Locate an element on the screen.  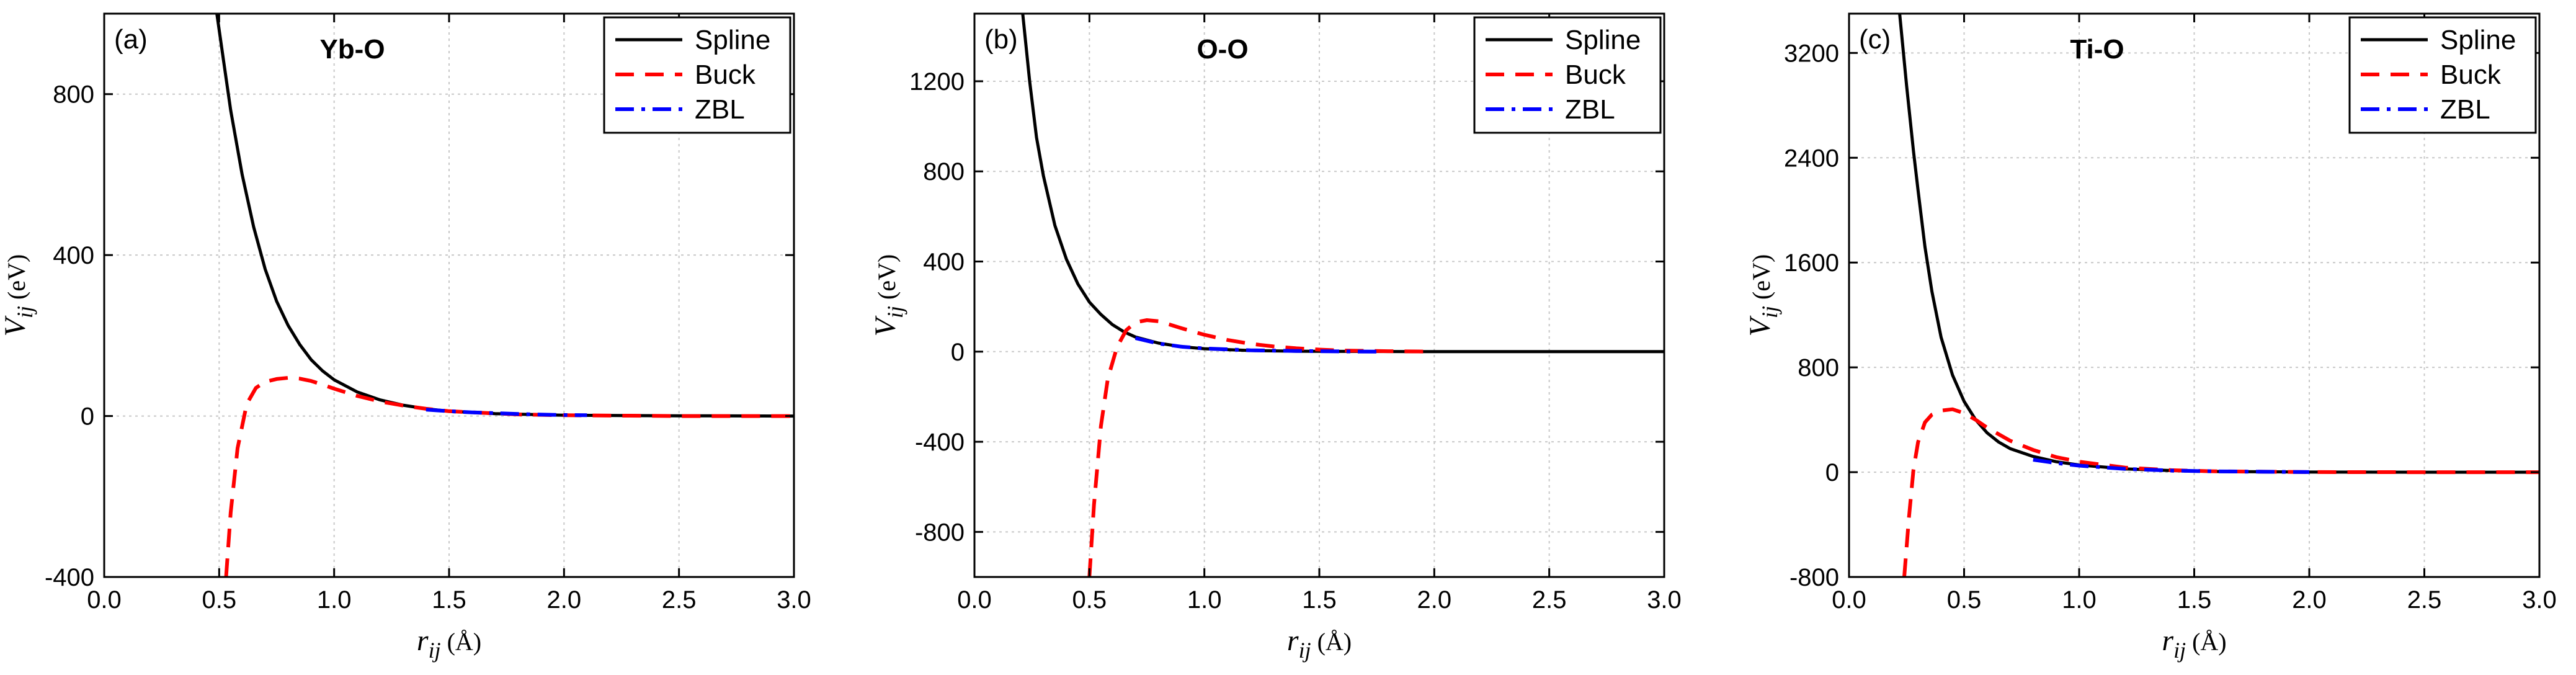
y-tick-label: 1600 is located at coordinates (1812, 263).